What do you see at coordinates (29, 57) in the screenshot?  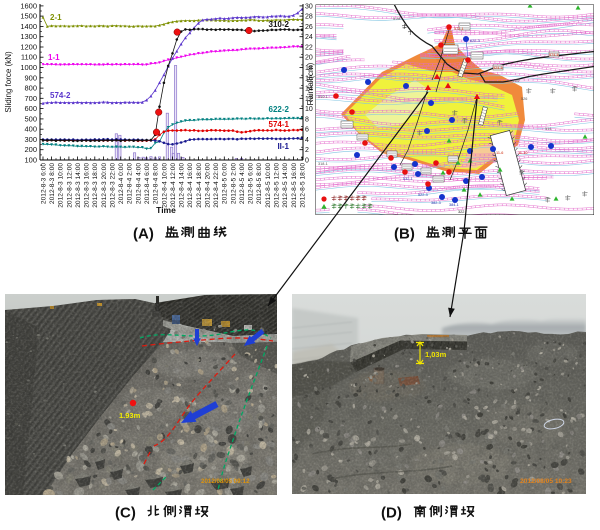 I see `svg-text: 1100` at bounding box center [29, 57].